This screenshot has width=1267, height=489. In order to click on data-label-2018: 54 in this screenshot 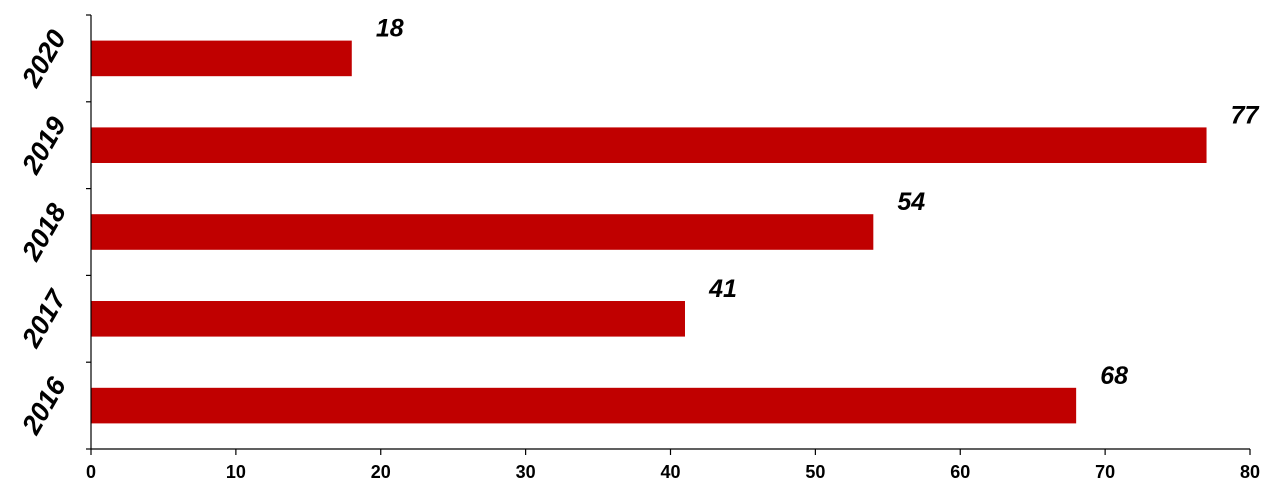, I will do `click(911, 202)`.